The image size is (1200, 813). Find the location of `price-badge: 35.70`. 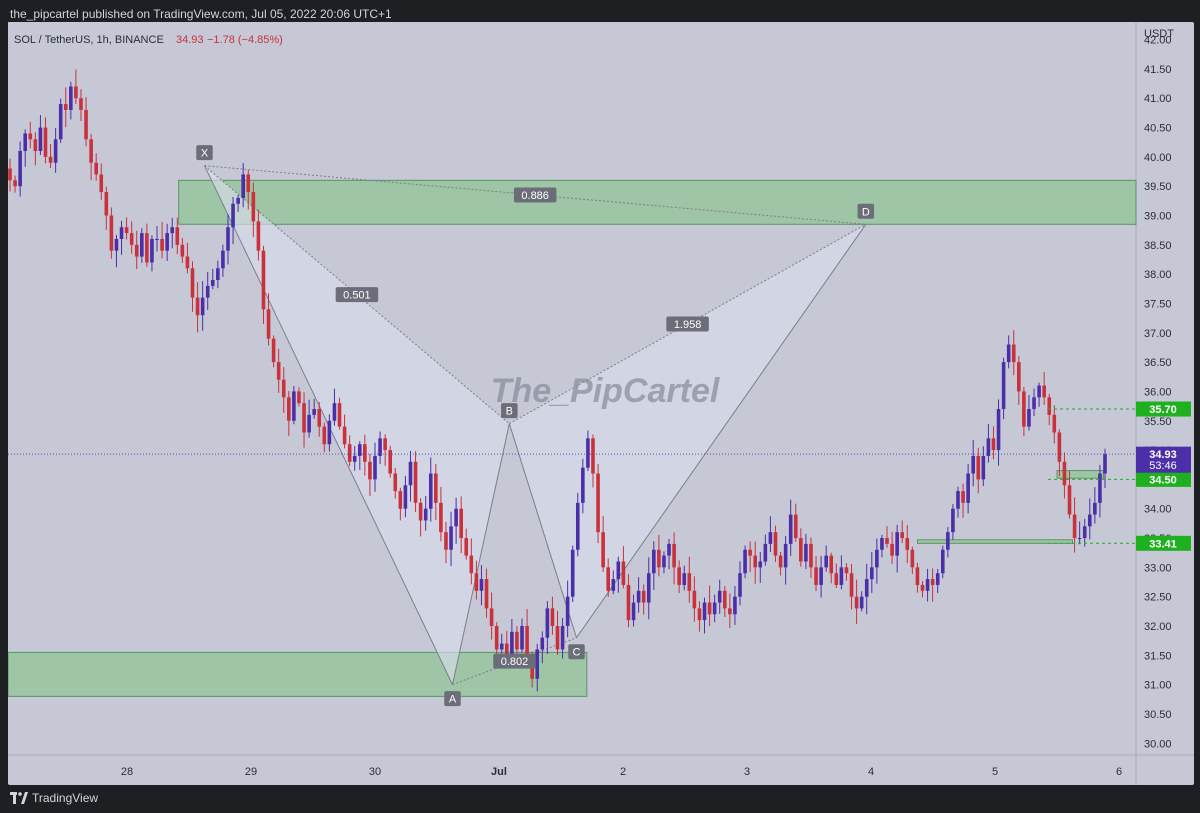

price-badge: 35.70 is located at coordinates (1163, 410).